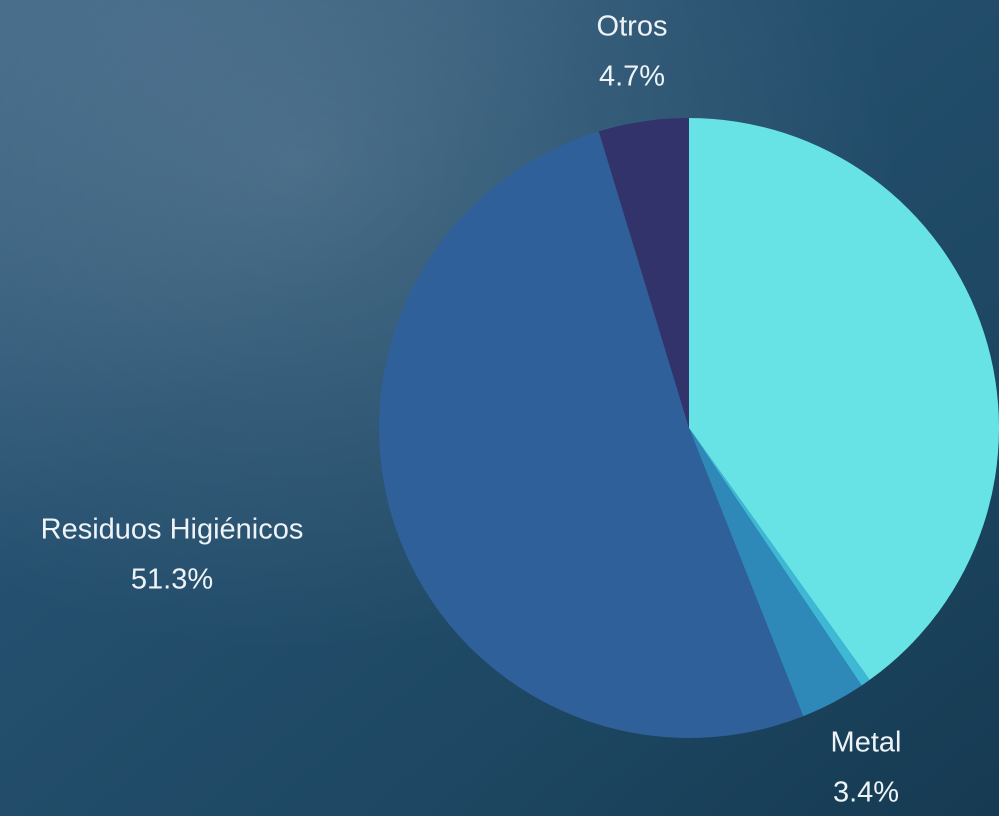 This screenshot has width=999, height=816. I want to click on slice-value-label: 4.7%, so click(632, 77).